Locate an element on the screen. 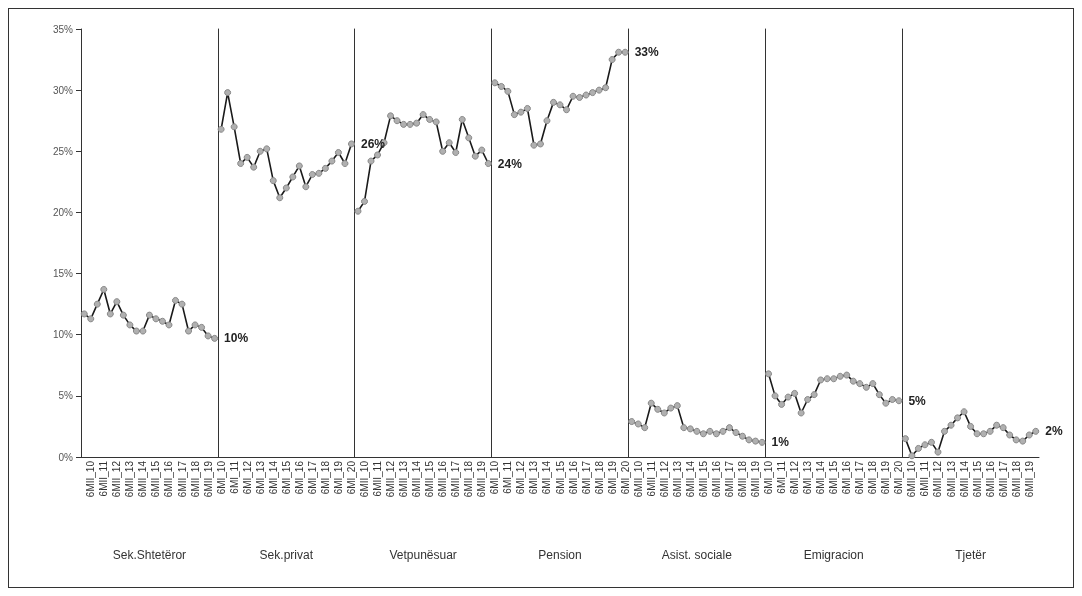  data-label: 26% is located at coordinates (373, 143).